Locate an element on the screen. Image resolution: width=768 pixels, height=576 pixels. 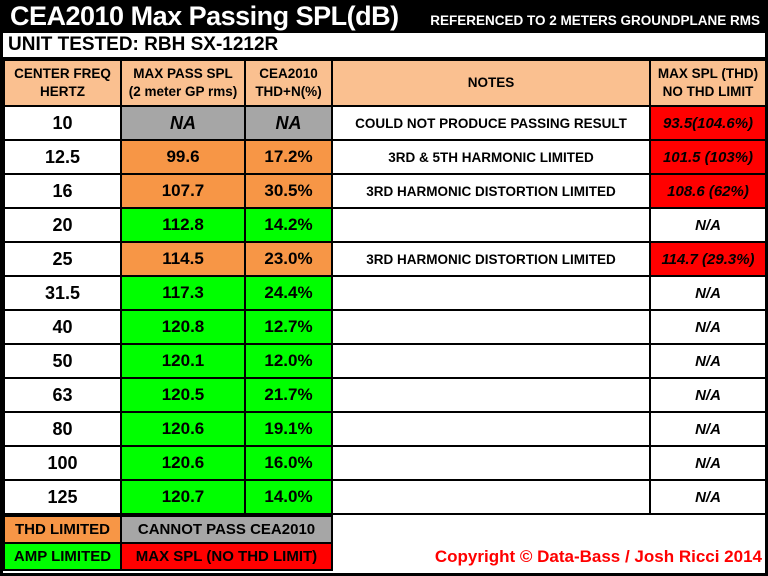
cell-freq: 125 is located at coordinates (62, 497).